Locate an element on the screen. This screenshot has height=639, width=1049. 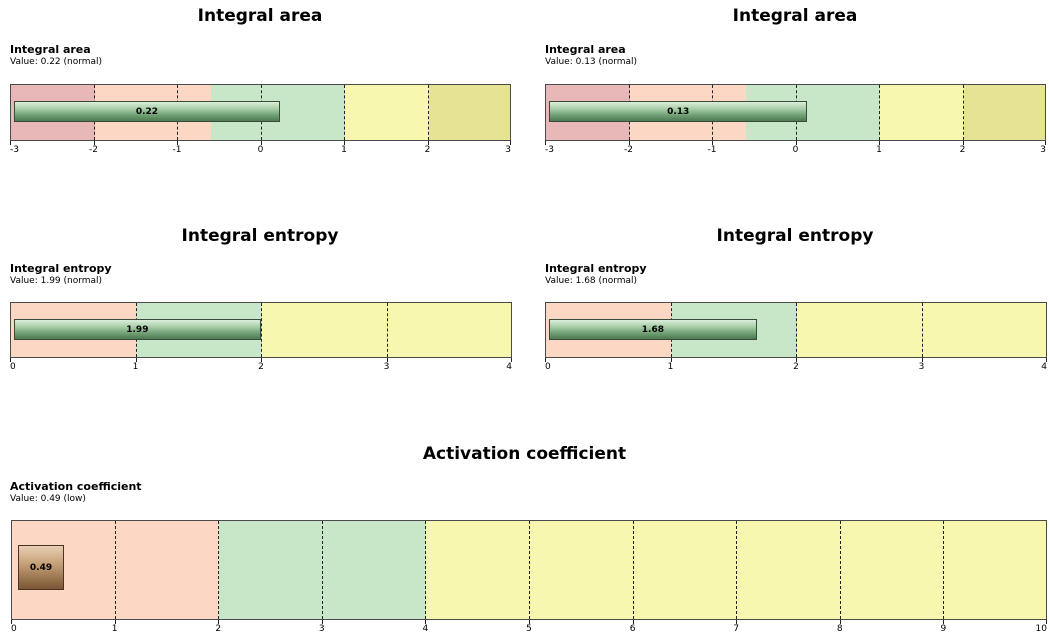
axis-tick-label: 8 is located at coordinates (839, 629).